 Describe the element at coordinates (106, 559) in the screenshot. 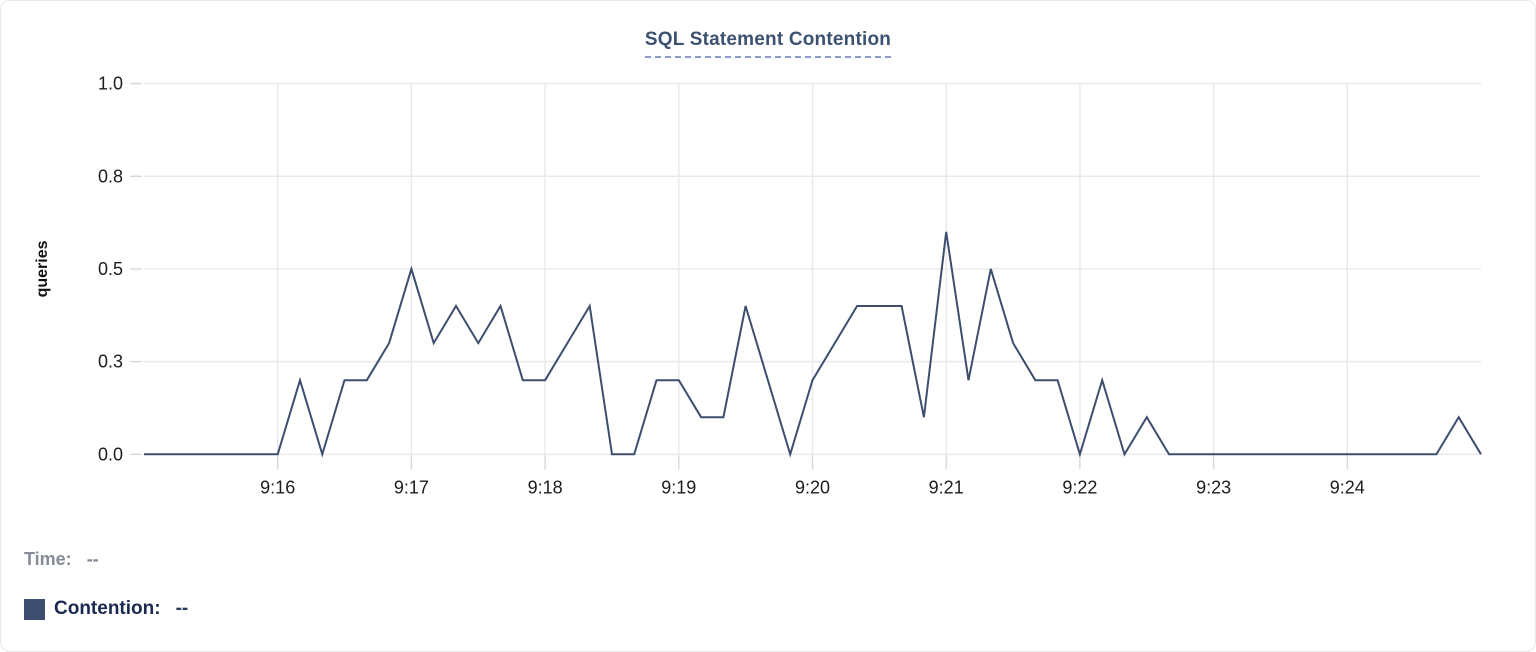

I see `legend-time-row: Time: --` at that location.